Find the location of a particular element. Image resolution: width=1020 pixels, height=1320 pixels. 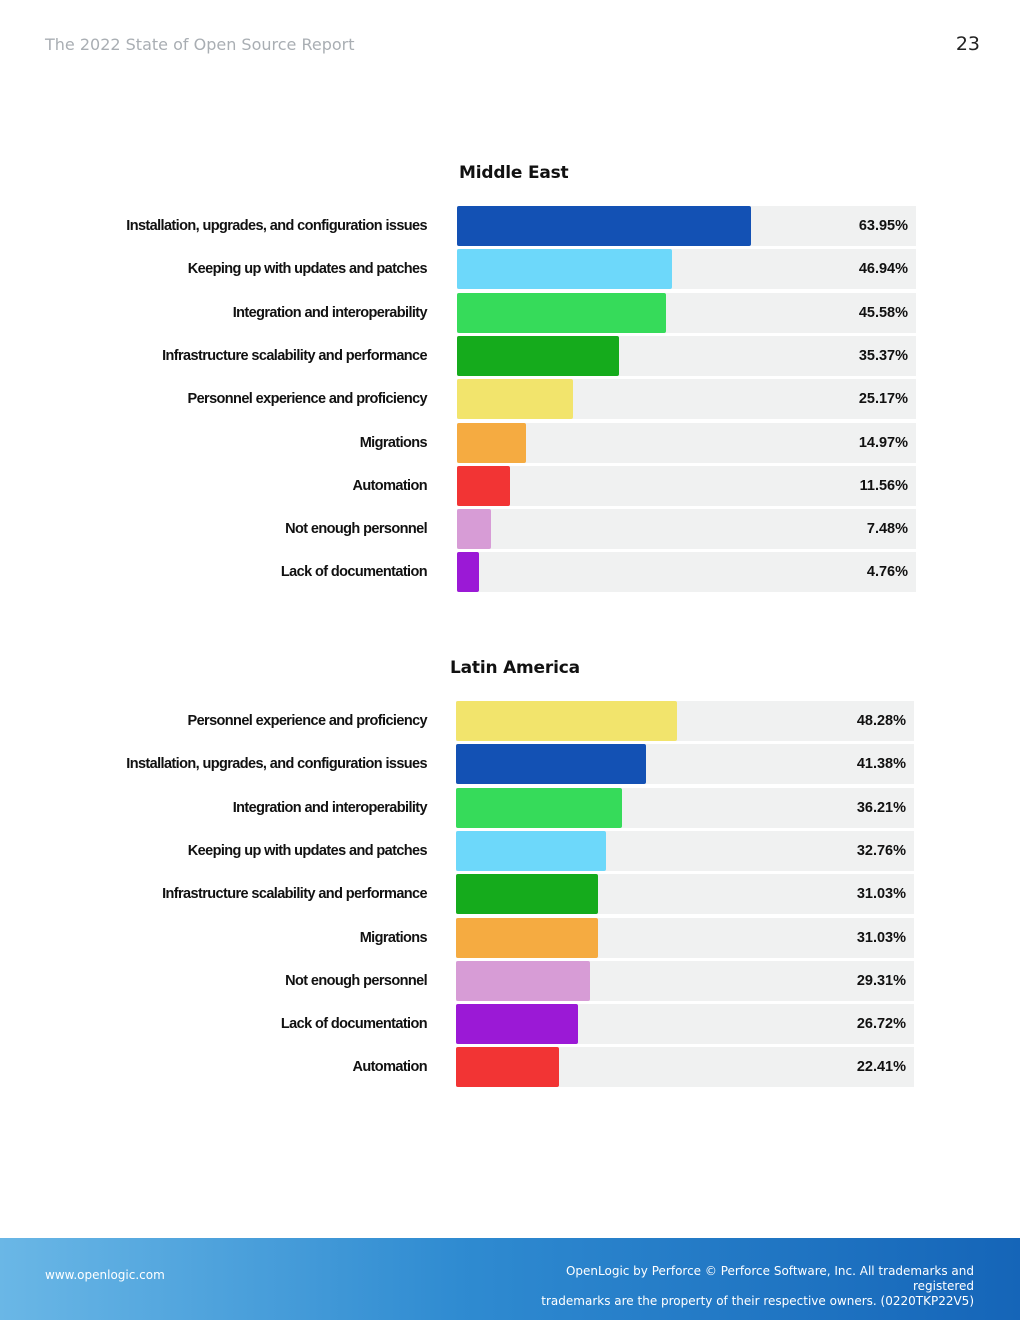

bar-row: Migrations 31.03% is located at coordinates (510, 937).